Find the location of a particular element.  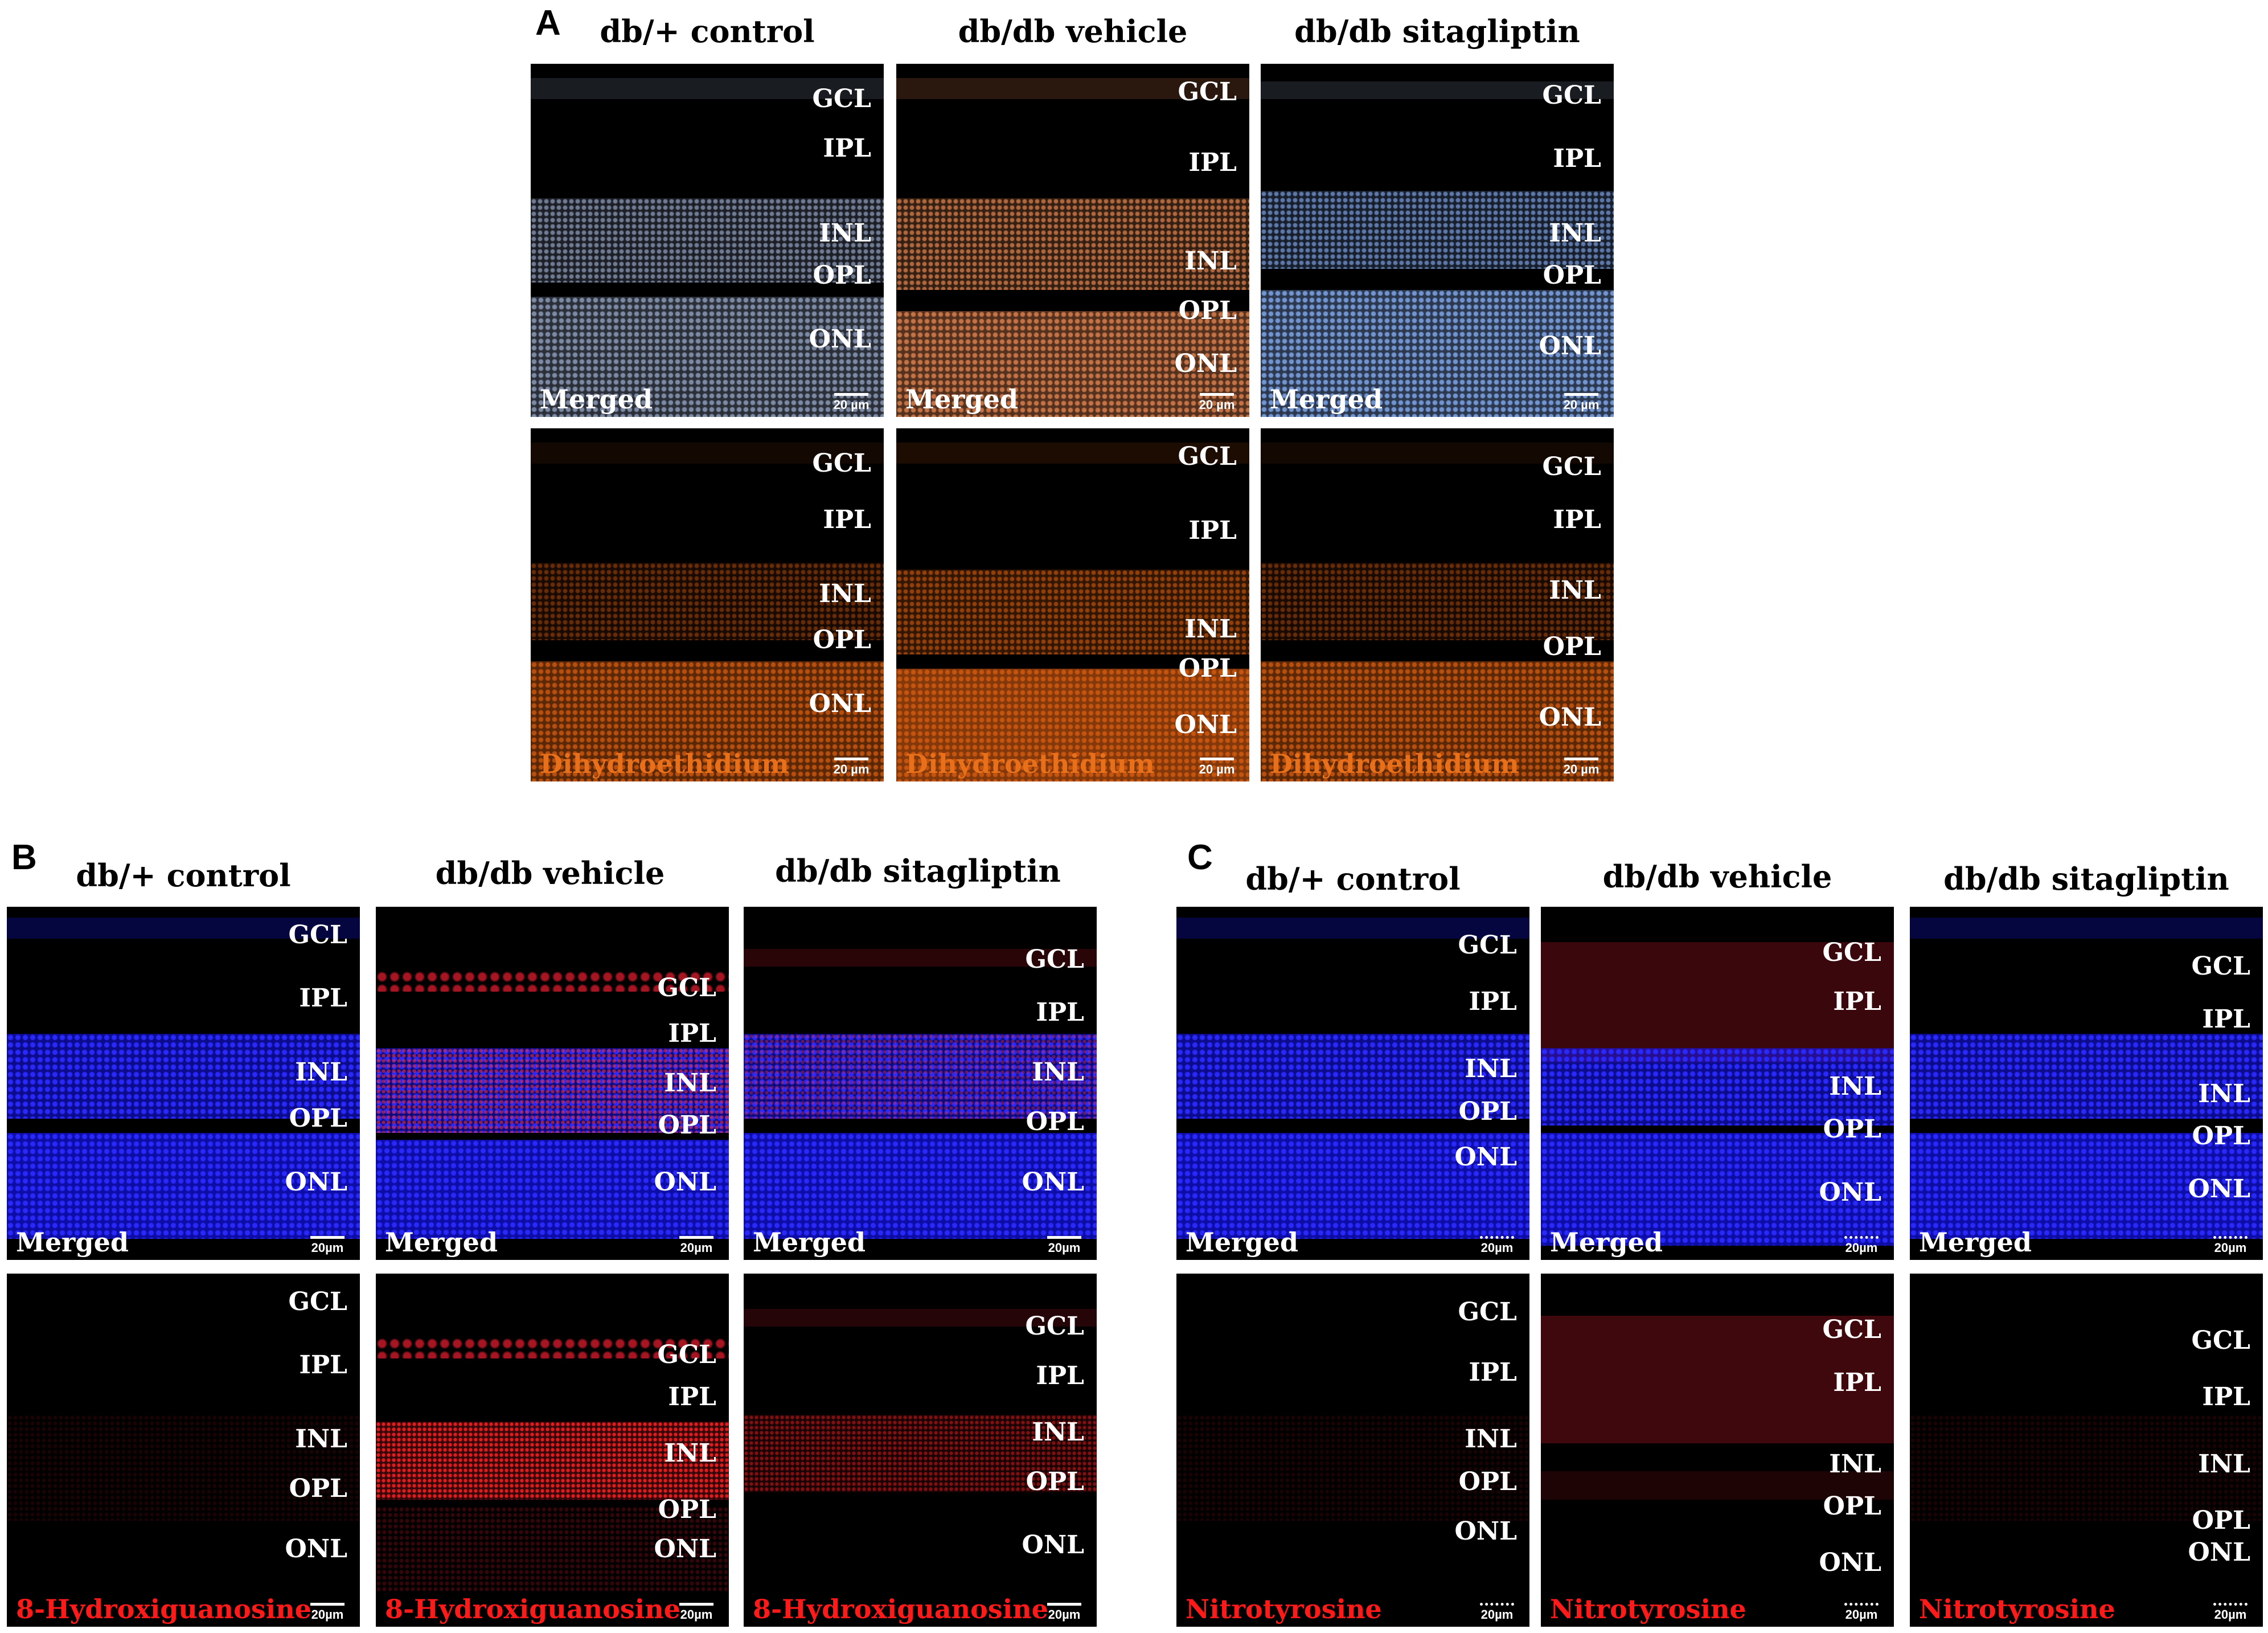

header-c-vehicle: db/db vehicle is located at coordinates (1717, 876).